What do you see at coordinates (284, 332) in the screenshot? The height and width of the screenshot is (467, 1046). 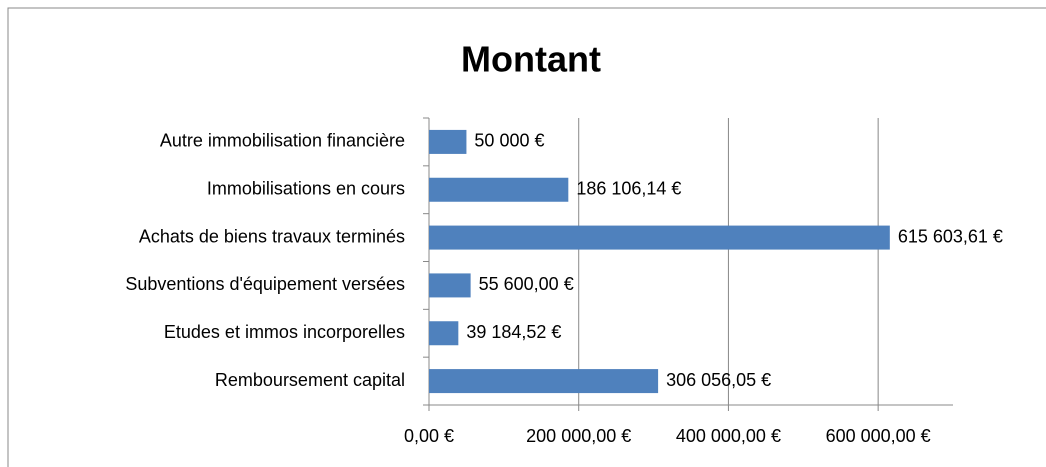 I see `y-tick-label: Etudes et immos incorporelles` at bounding box center [284, 332].